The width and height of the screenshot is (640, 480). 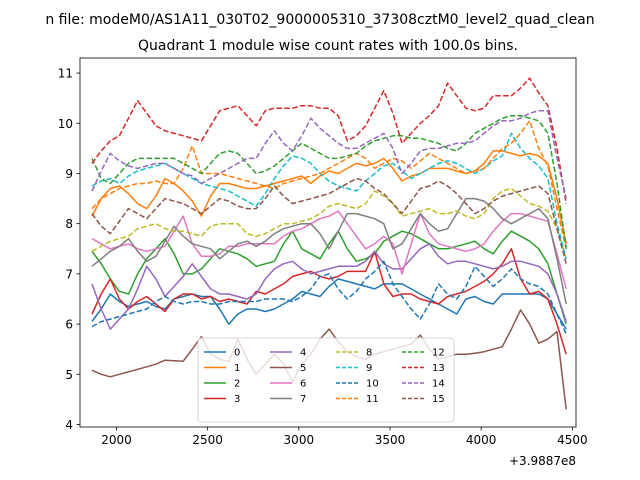 I want to click on legend-label-11: 11, so click(x=372, y=399).